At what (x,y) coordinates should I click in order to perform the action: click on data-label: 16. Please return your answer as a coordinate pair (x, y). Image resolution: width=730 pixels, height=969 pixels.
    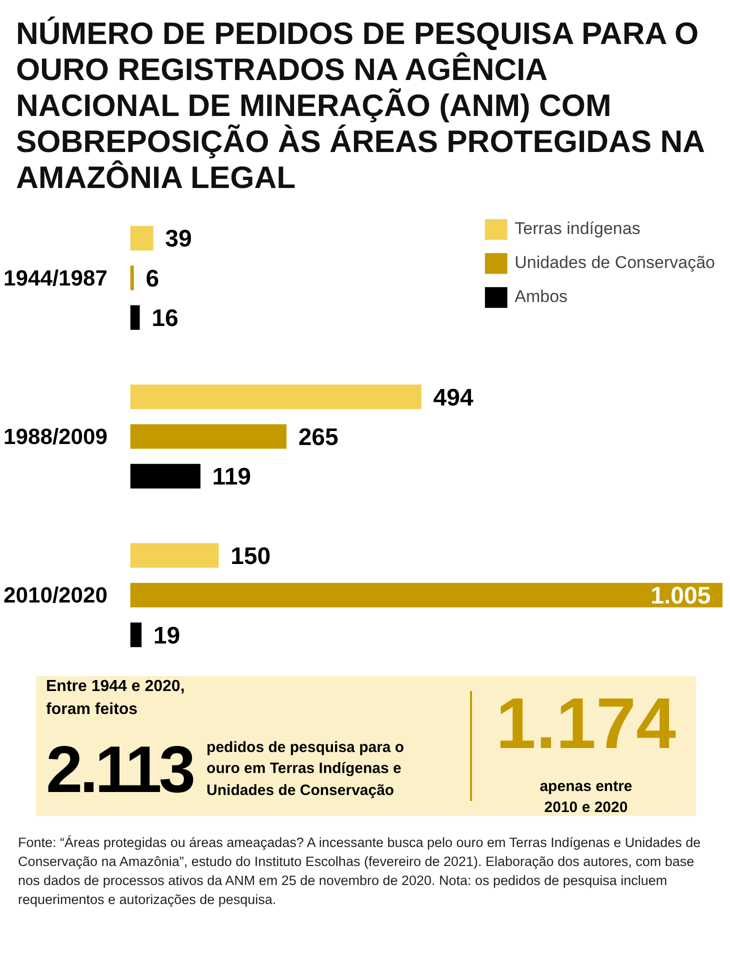
    Looking at the image, I should click on (165, 318).